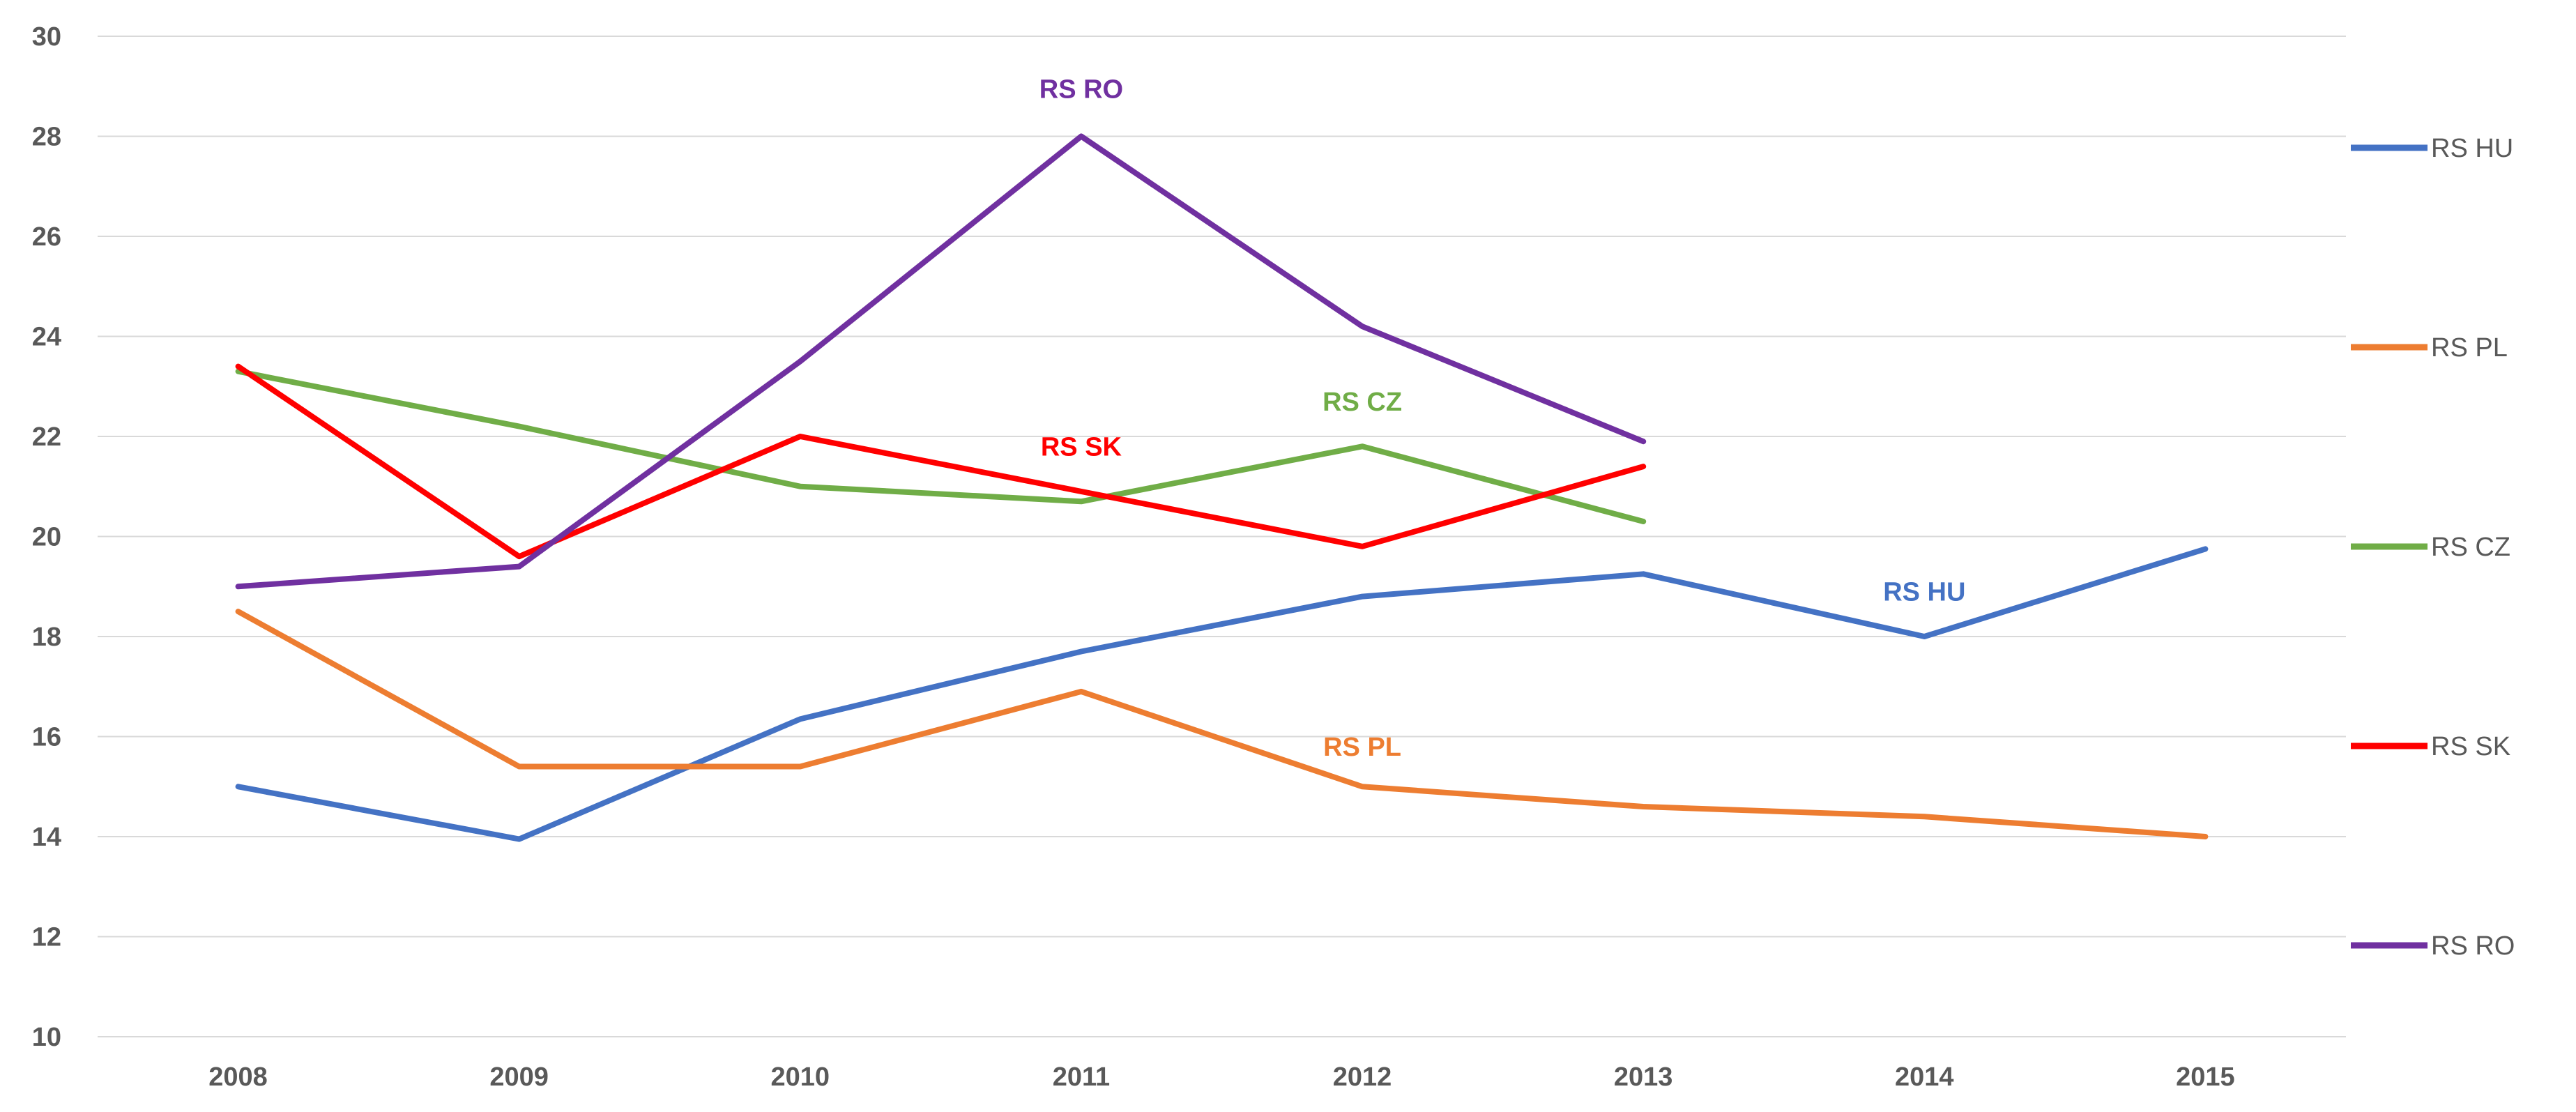 The height and width of the screenshot is (1112, 2576). What do you see at coordinates (238, 1077) in the screenshot?
I see `x-tick-label: 2008` at bounding box center [238, 1077].